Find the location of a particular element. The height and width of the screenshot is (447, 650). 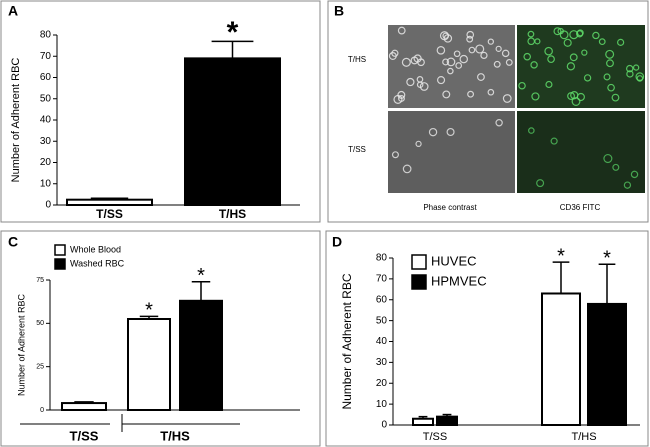

panel-letter: B is located at coordinates (339, 11).